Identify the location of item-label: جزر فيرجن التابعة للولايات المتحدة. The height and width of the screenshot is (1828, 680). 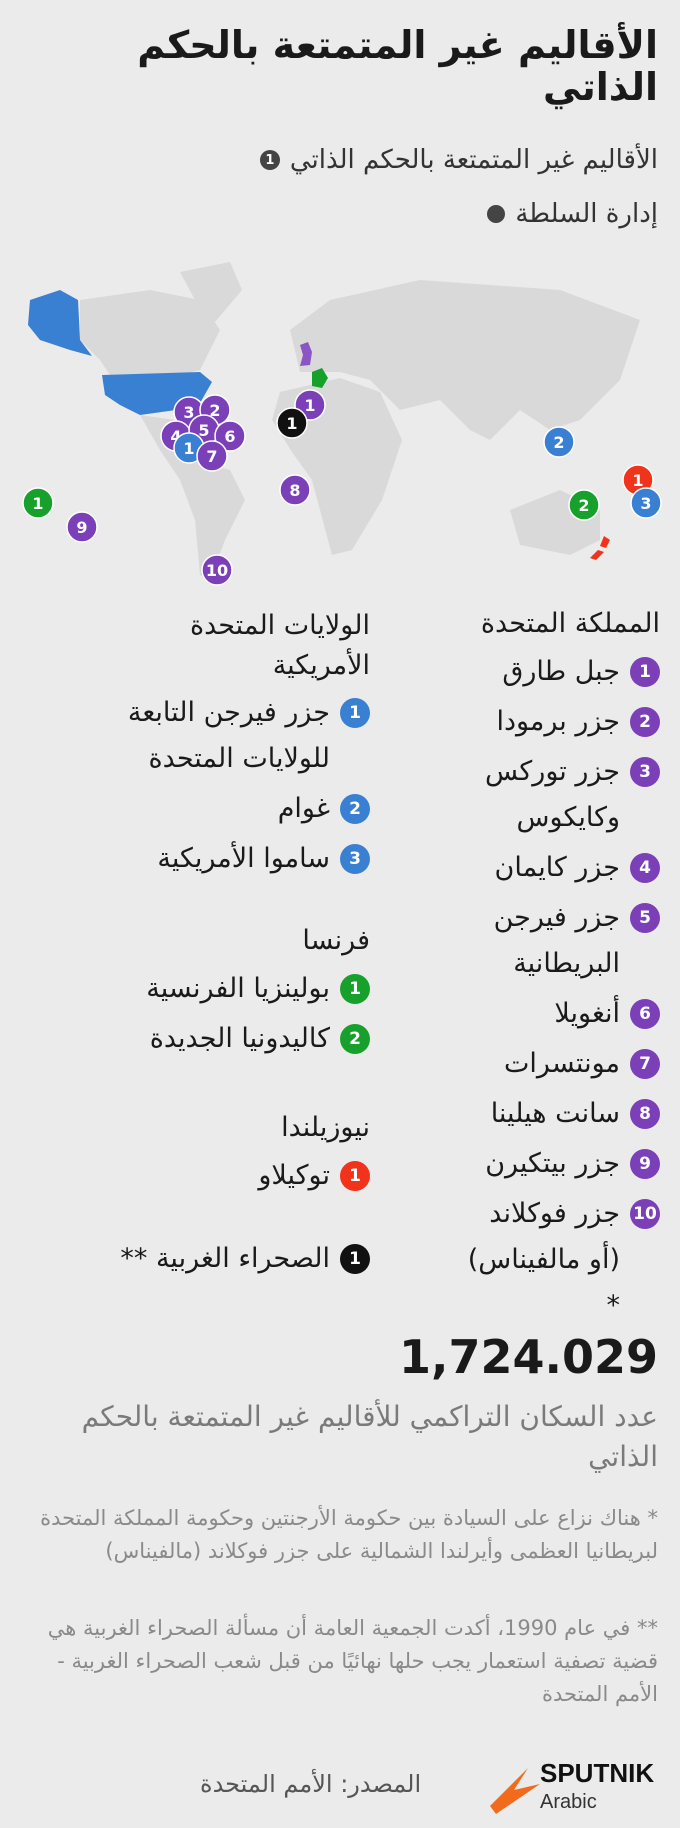
(228, 735).